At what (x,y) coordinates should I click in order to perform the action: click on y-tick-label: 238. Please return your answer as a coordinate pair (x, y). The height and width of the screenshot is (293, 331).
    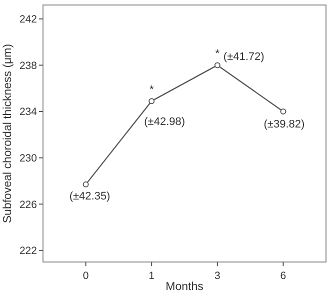
    Looking at the image, I should click on (28, 66).